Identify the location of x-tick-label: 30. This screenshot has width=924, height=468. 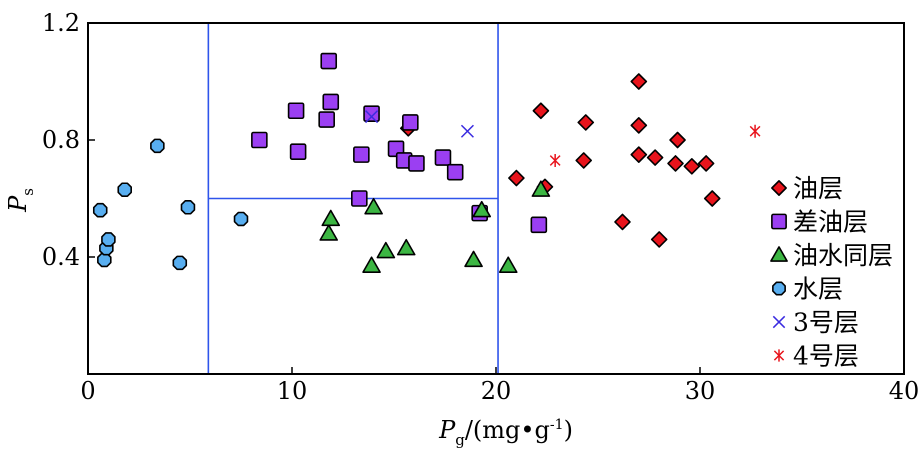
(700, 391).